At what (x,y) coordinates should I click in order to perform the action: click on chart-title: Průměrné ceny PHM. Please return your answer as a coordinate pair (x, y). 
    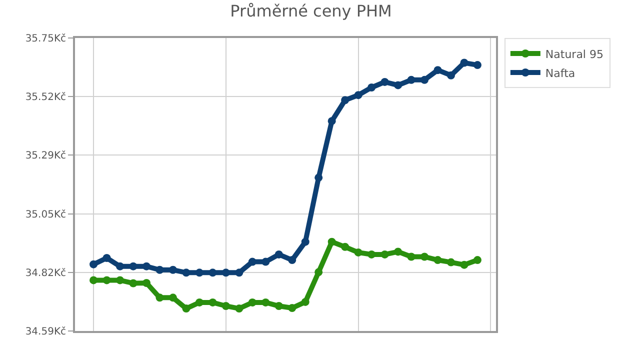
    Looking at the image, I should click on (311, 10).